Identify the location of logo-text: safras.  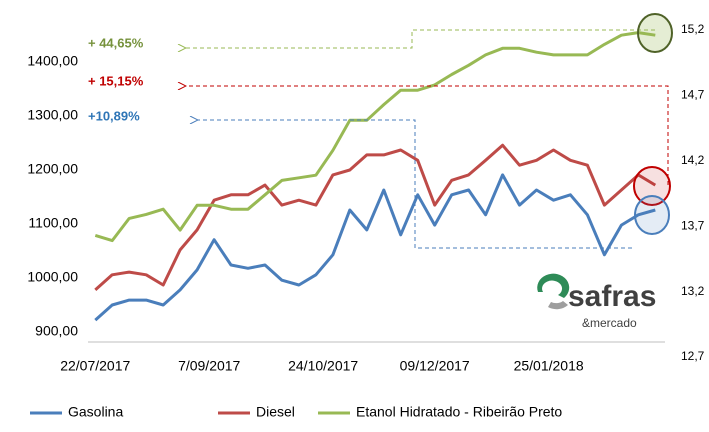
(612, 296).